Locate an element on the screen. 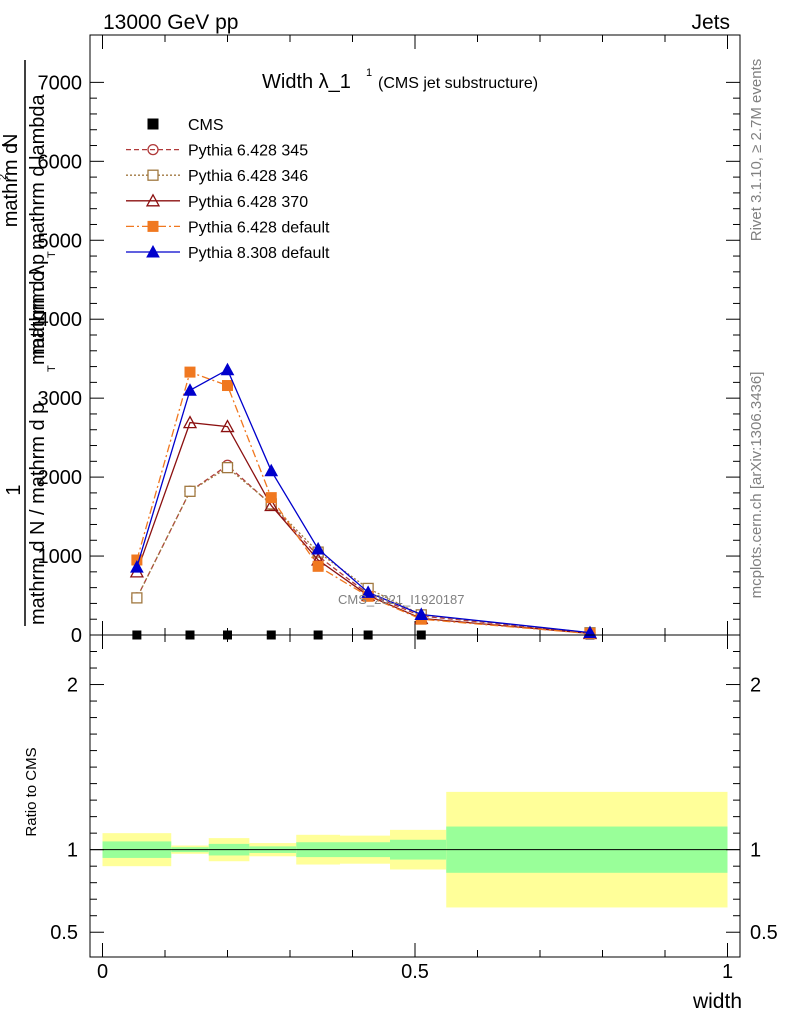  rivet-label: Rivet 3.1.10, ≥ 2.7M events is located at coordinates (756, 150).